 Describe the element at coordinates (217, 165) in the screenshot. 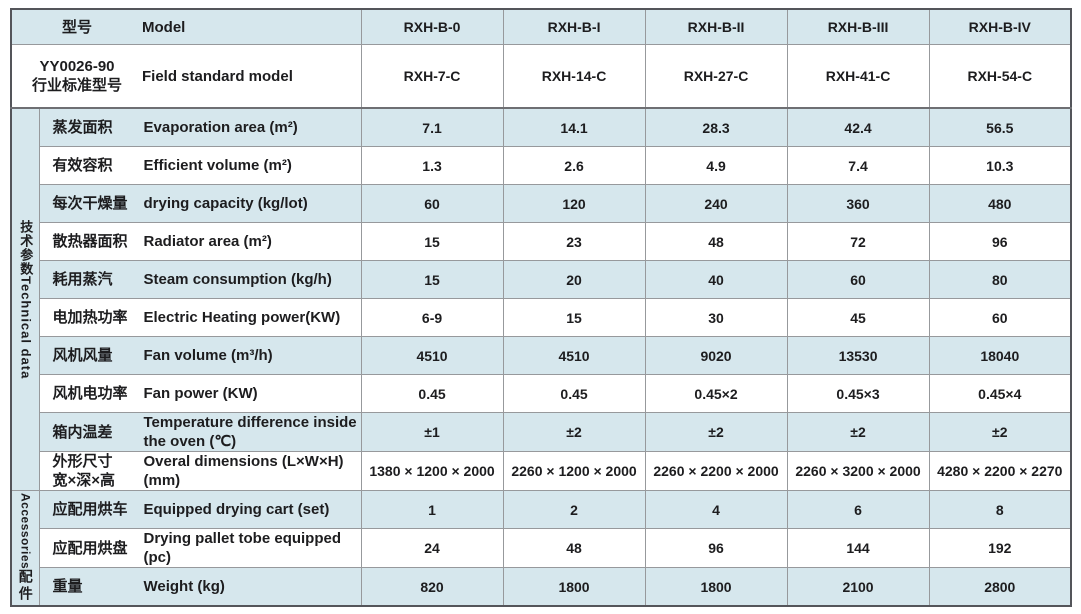

I see `row-label-en: Efficient volume (m²)` at that location.